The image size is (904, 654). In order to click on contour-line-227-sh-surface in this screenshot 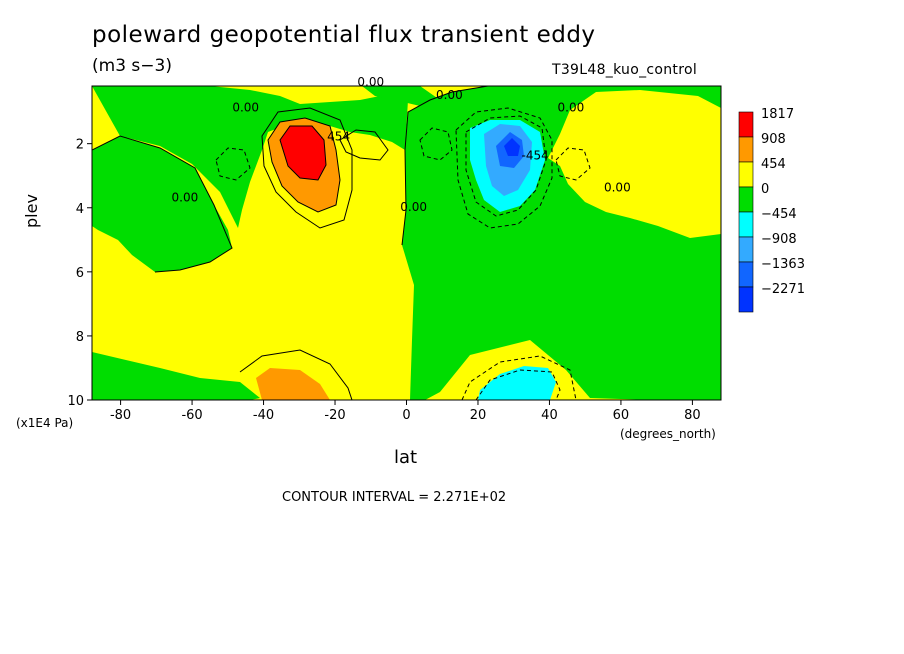, I will do `click(296, 374)`.